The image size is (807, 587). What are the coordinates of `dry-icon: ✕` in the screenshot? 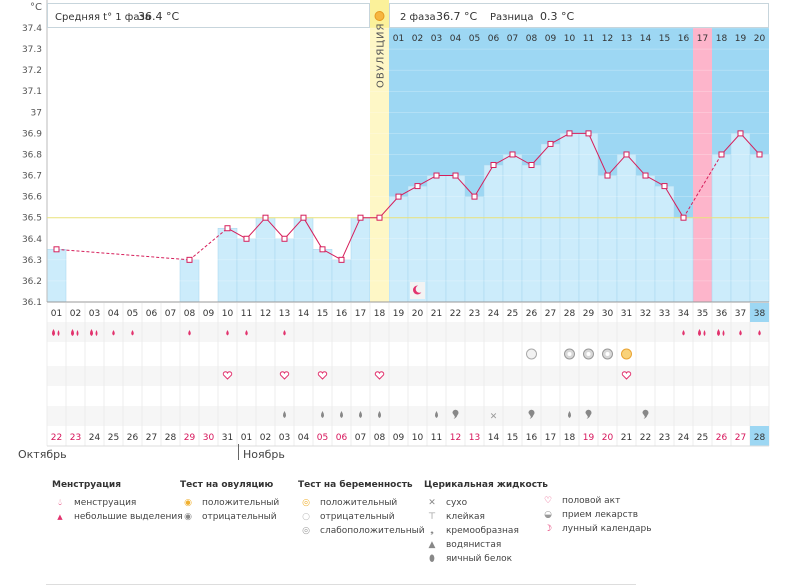 It's located at (432, 503).